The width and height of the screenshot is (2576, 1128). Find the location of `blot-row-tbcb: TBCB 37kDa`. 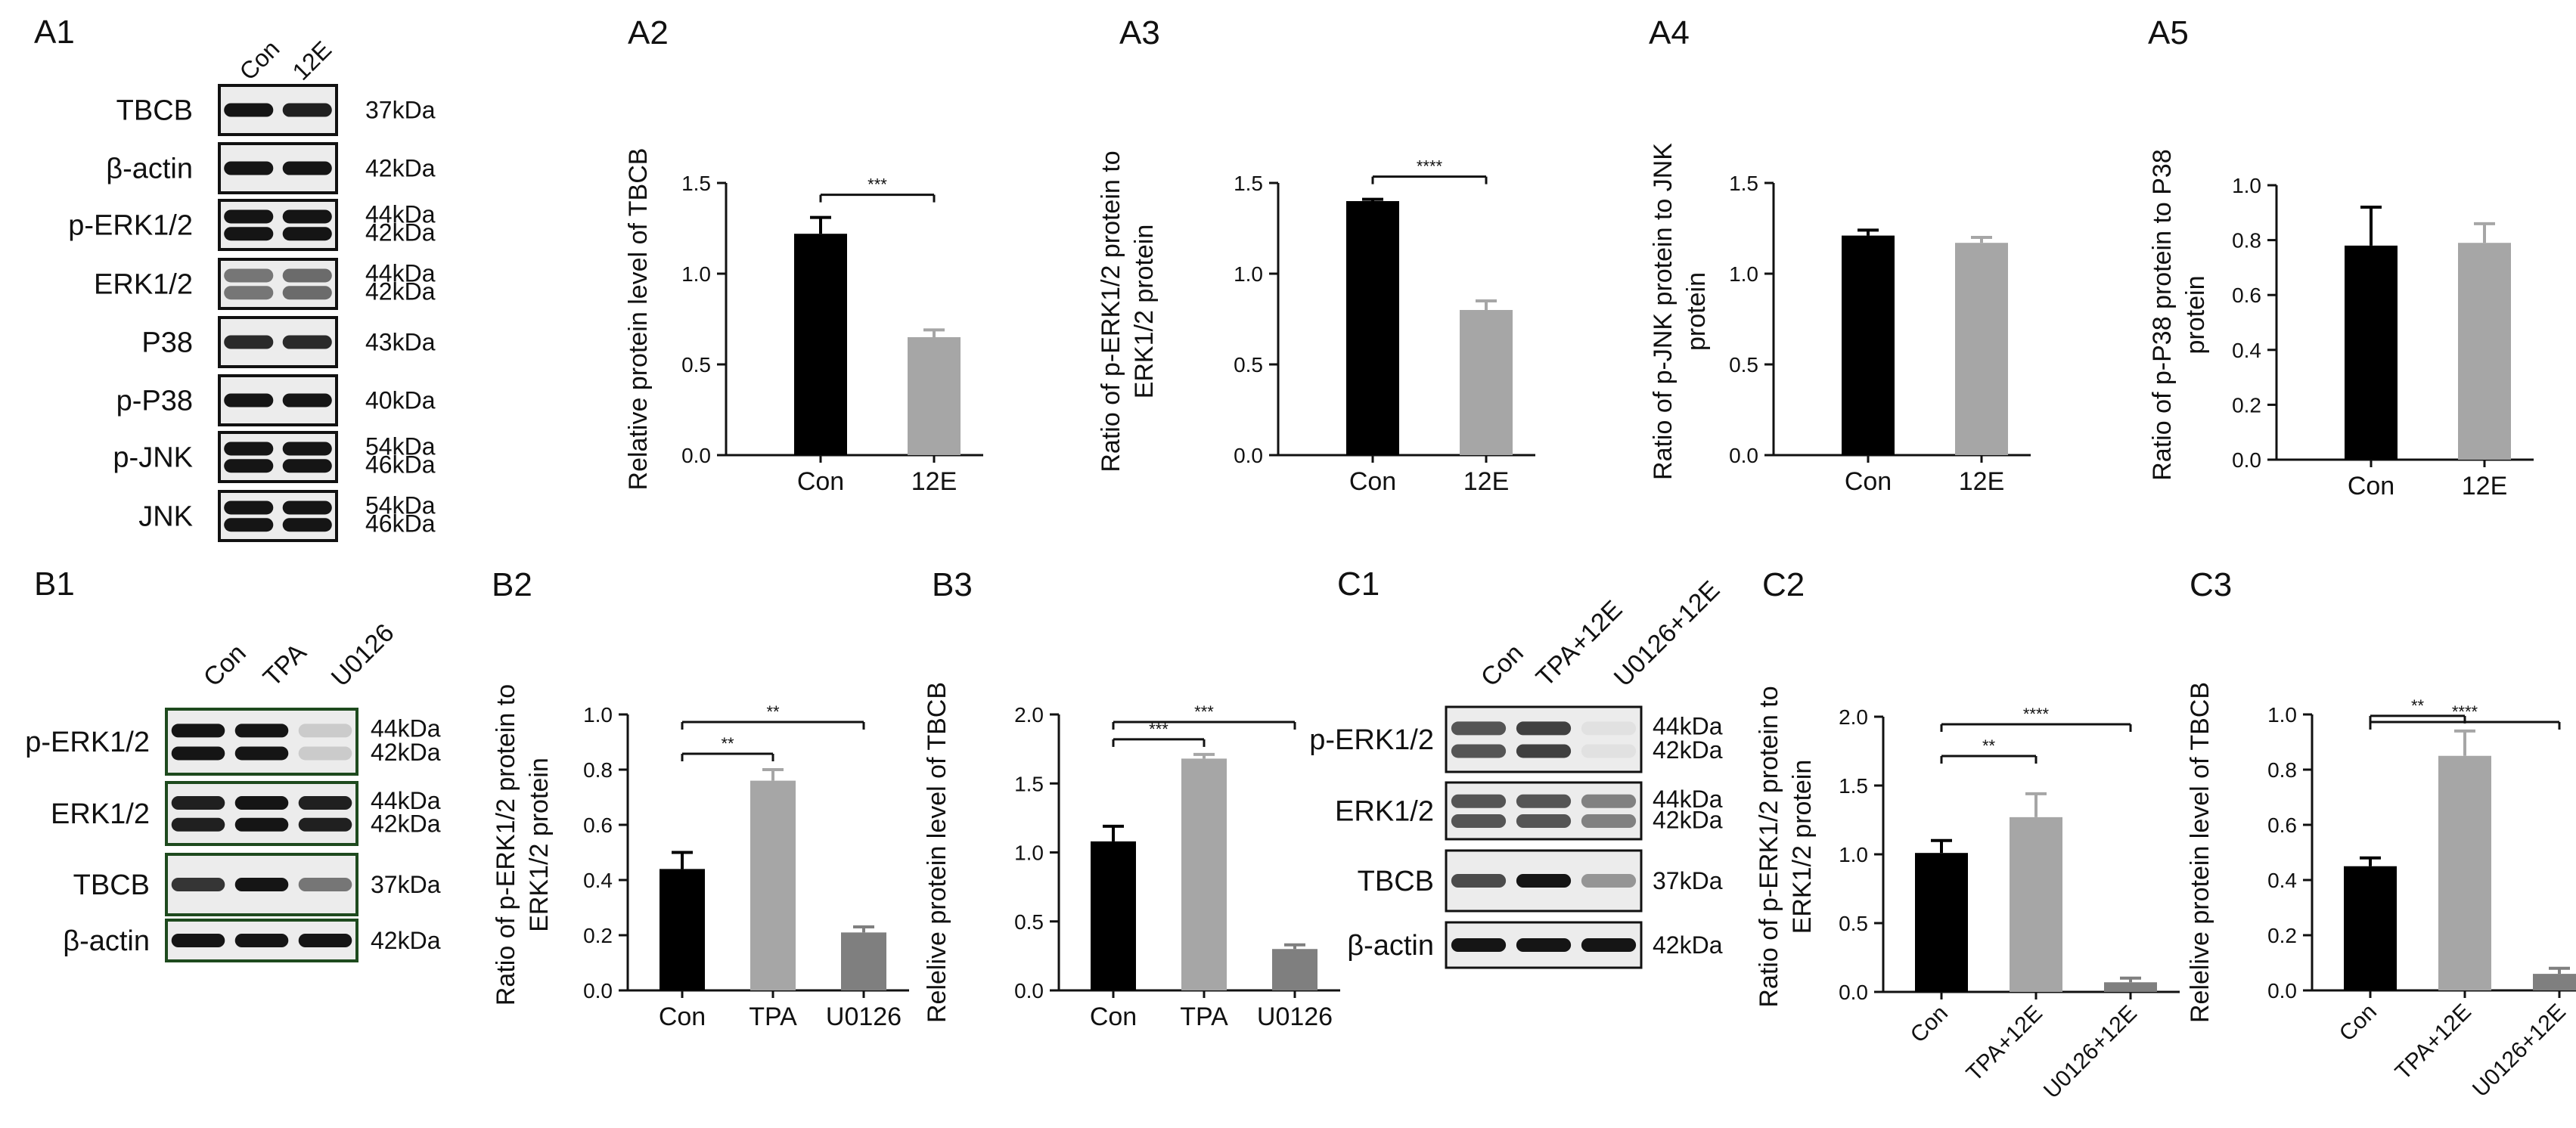

blot-row-tbcb: TBCB 37kDa is located at coordinates (276, 110).